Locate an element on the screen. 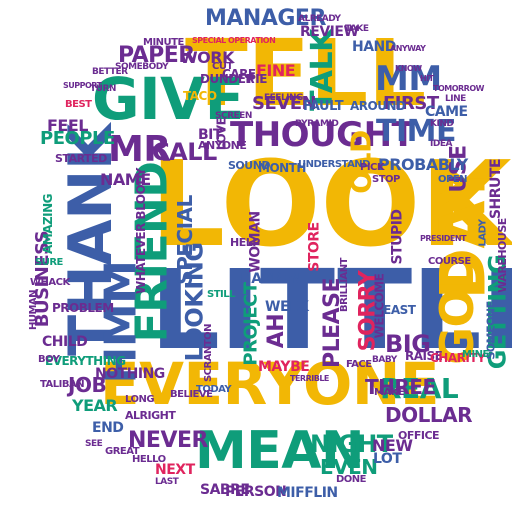  word-fine: FINE is located at coordinates (276, 70).